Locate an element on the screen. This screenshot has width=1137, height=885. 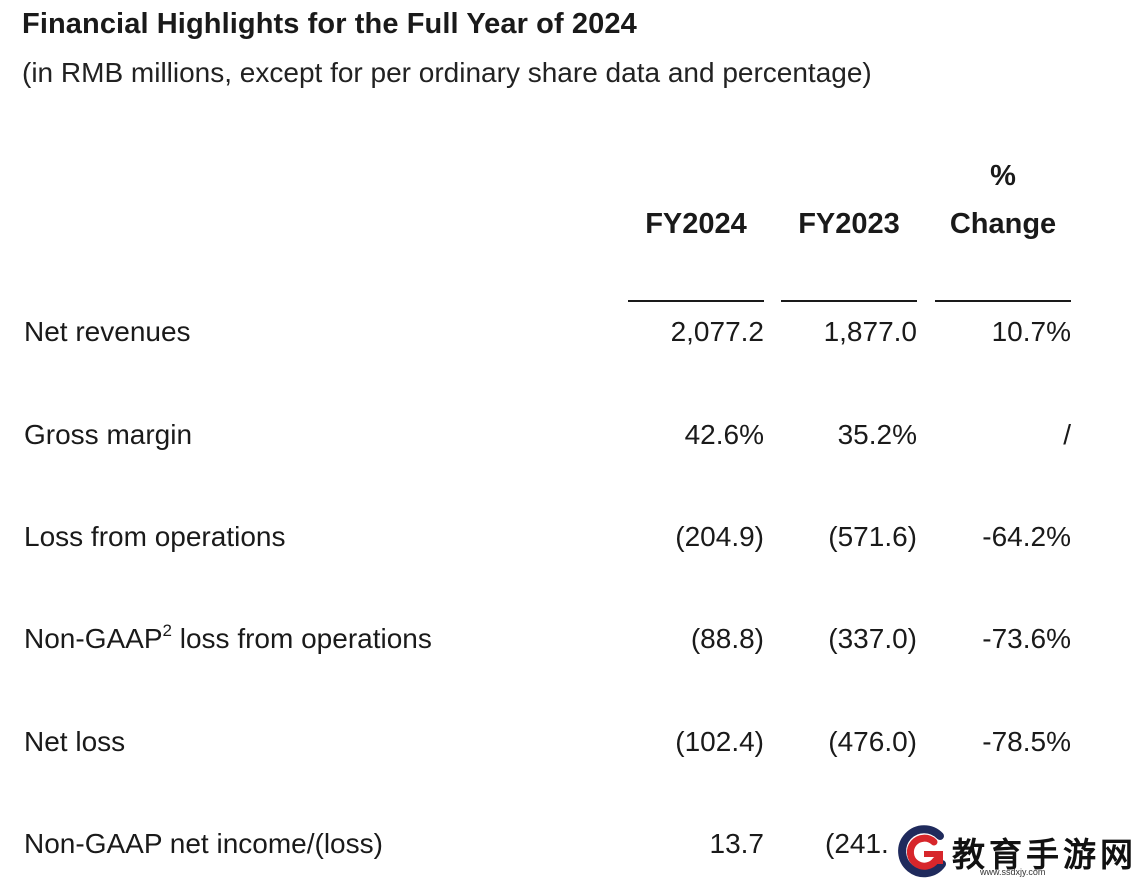
cell-change: -78.5% is located at coordinates (1026, 741).